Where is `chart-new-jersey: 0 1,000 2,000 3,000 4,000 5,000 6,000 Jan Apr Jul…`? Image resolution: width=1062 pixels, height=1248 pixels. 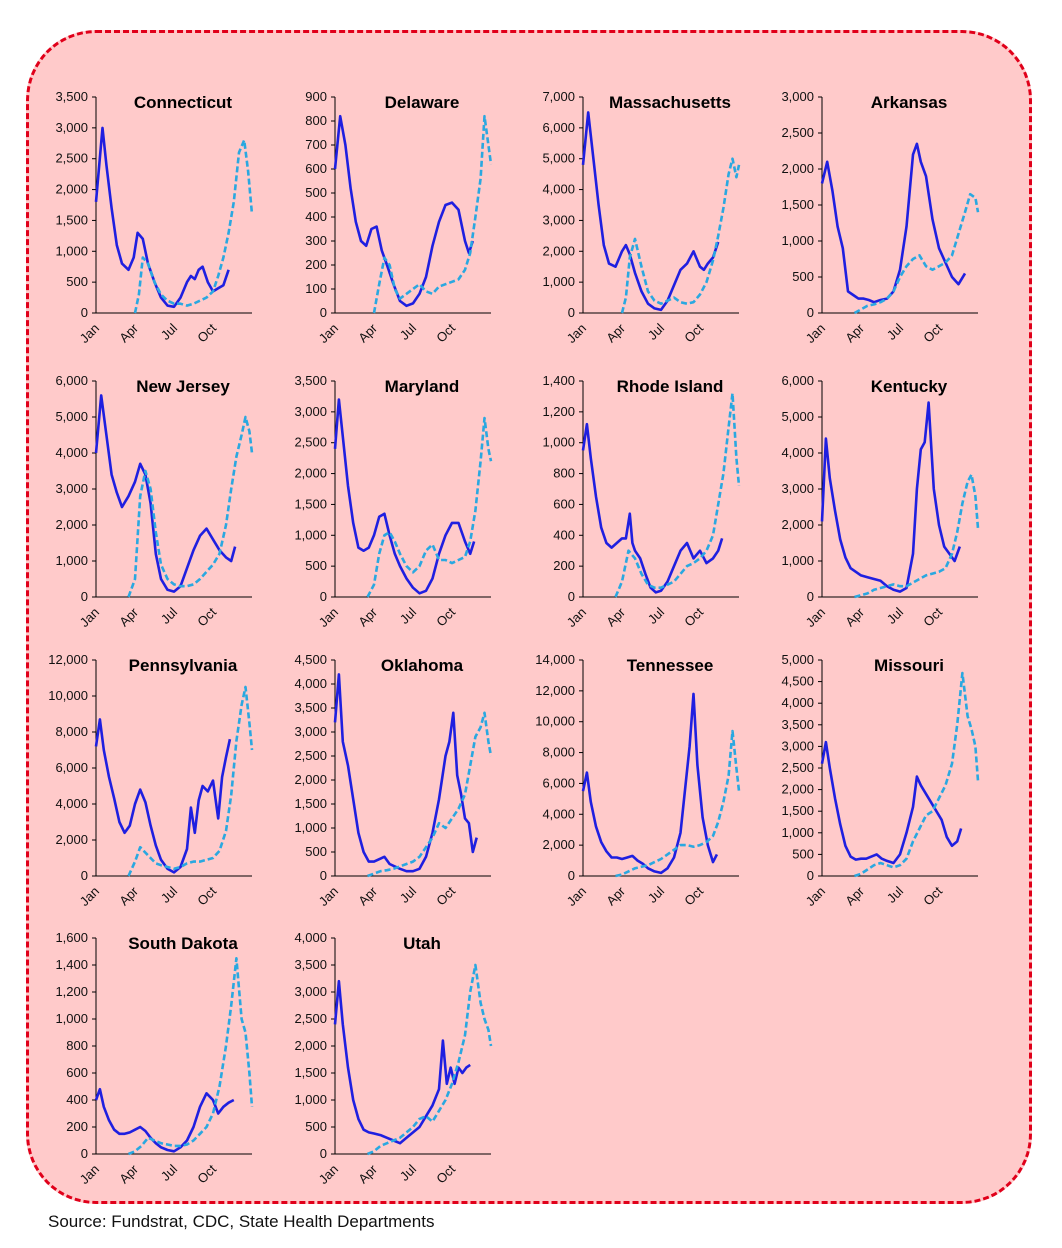
chart-new-jersey: 0 1,000 2,000 3,000 4,000 5,000 6,000 Jan Apr Jul… is located at coordinates (154, 501).